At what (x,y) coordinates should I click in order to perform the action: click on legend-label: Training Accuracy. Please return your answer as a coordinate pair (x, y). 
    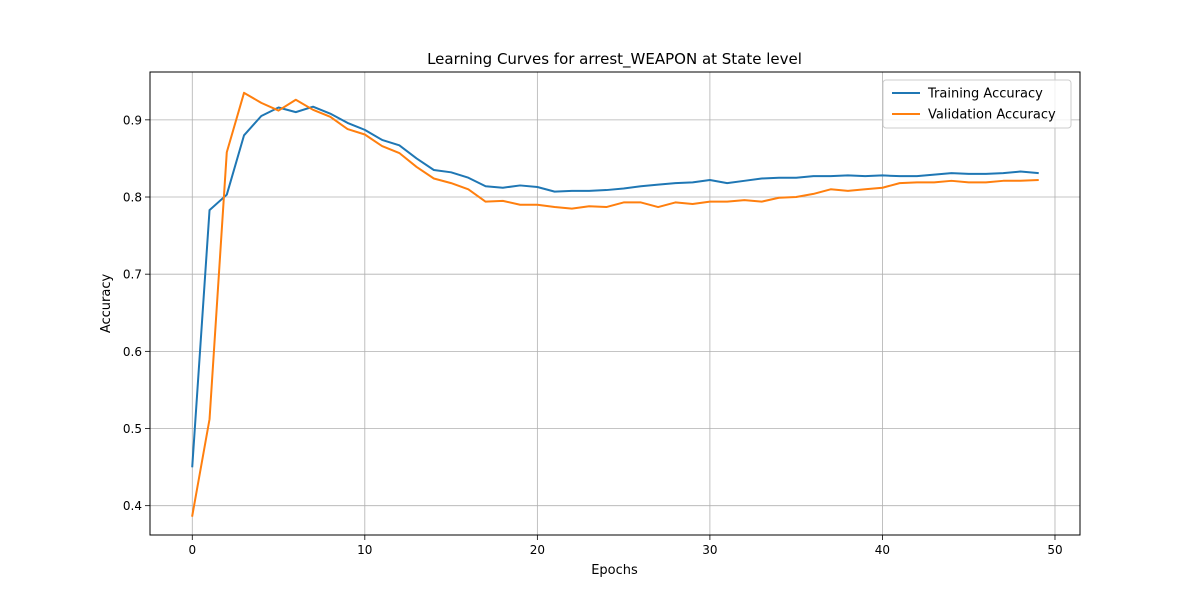
    Looking at the image, I should click on (985, 94).